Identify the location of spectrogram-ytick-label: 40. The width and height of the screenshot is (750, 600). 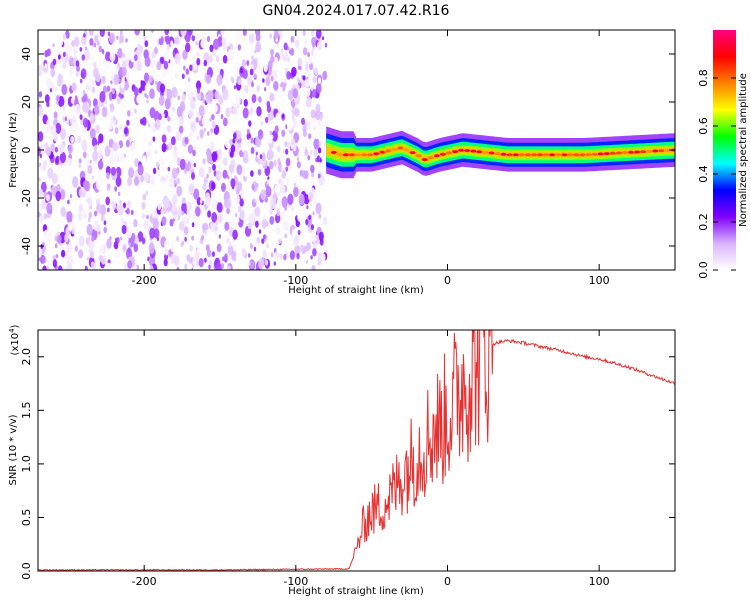
(26, 54).